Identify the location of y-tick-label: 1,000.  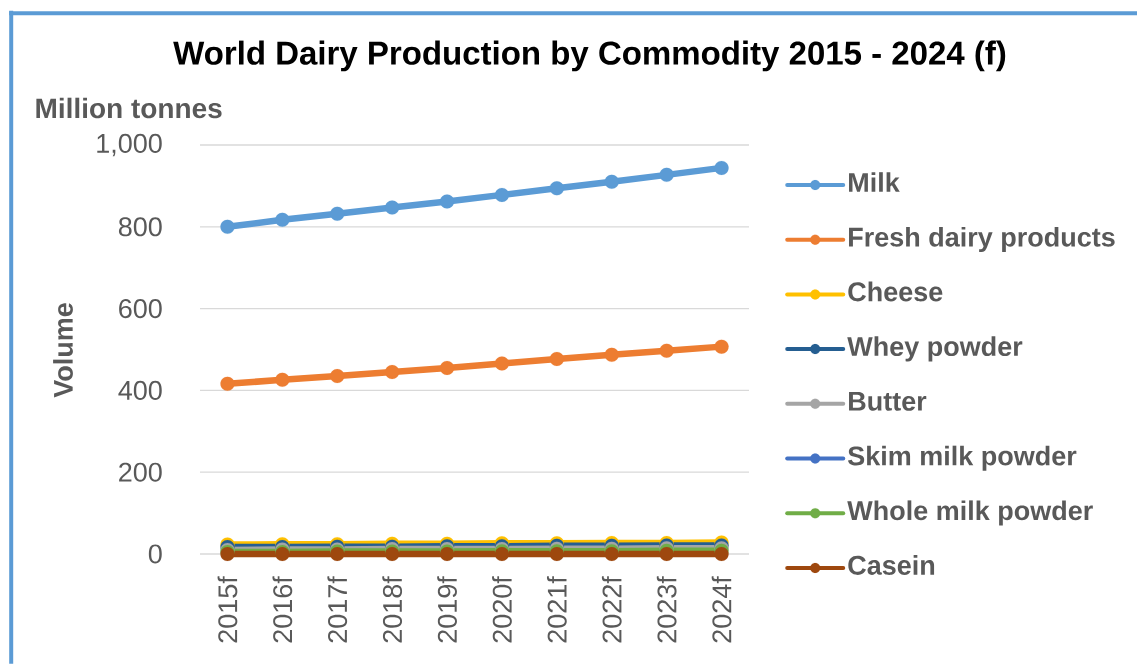
(129, 145).